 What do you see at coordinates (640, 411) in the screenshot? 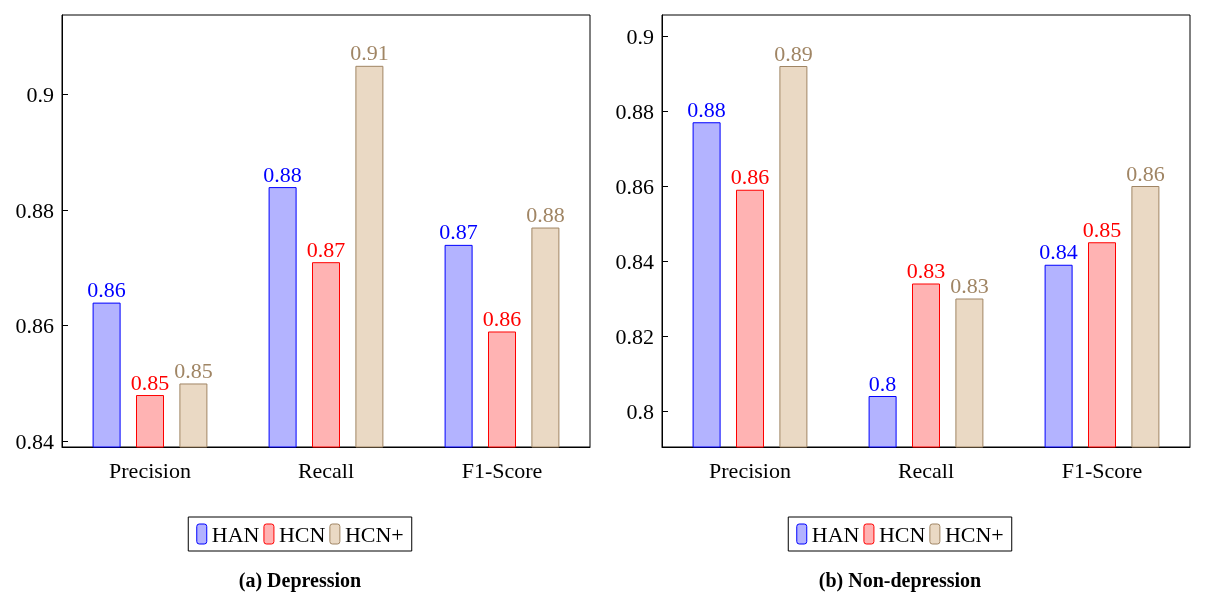
I see `y-tick-label: 0.8` at bounding box center [640, 411].